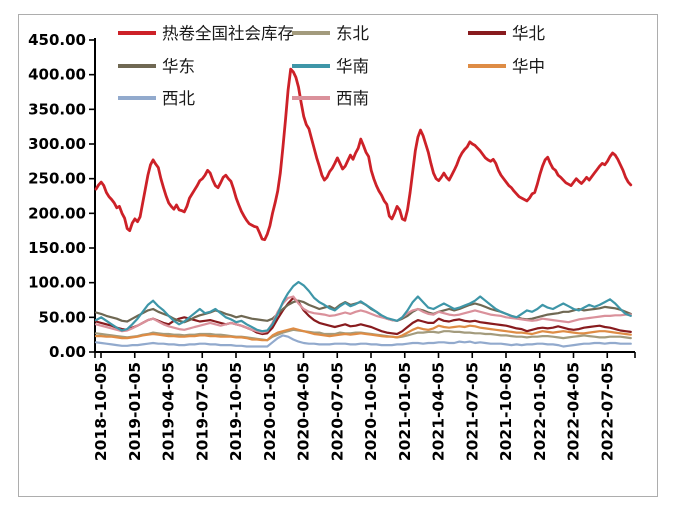 The image size is (681, 507). What do you see at coordinates (101, 411) in the screenshot?
I see `x-tick-label: 2018-10-05` at bounding box center [101, 411].